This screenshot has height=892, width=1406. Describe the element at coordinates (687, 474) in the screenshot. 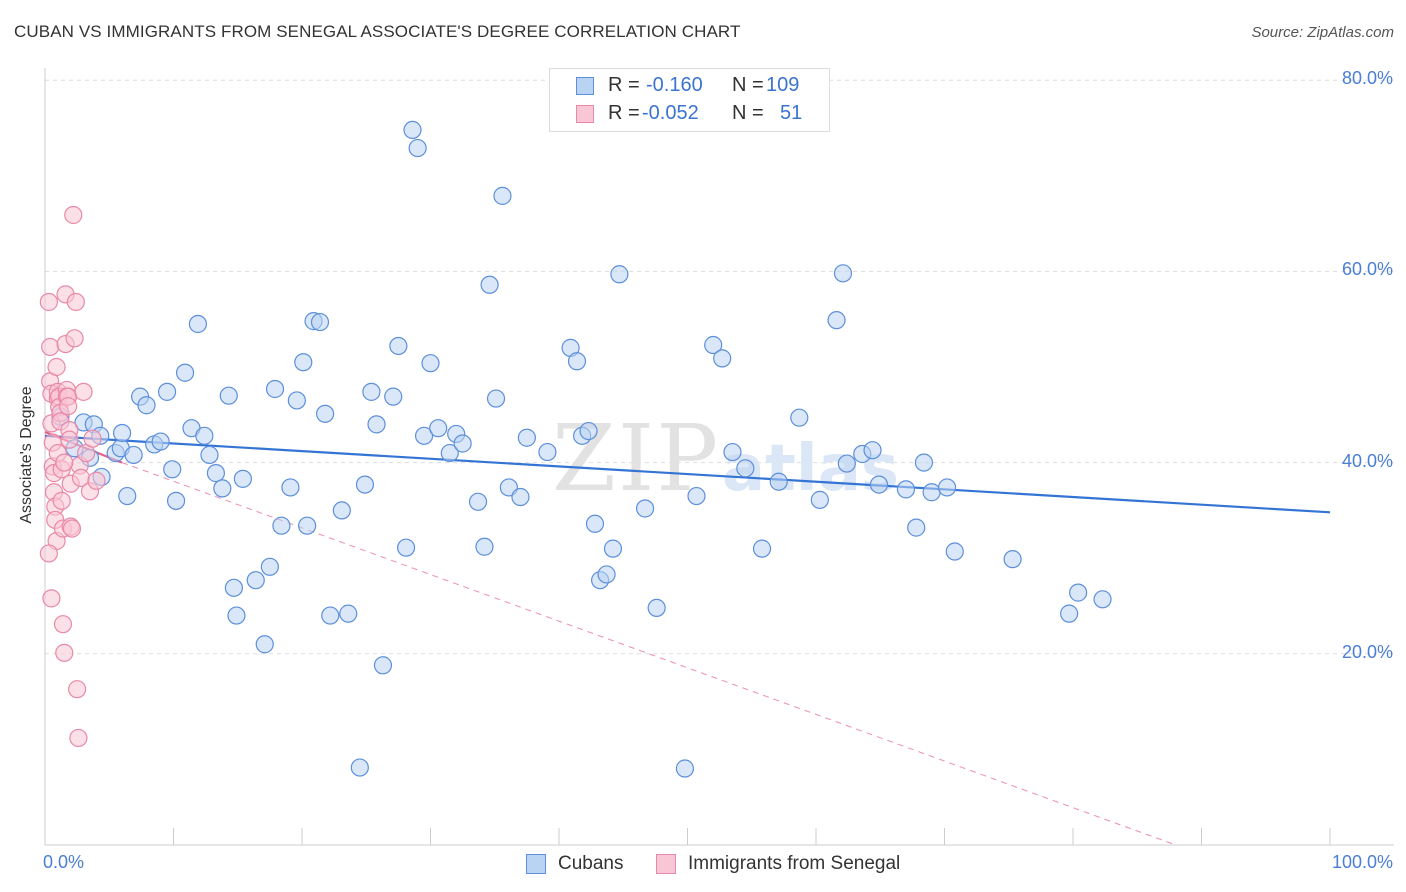

I see `trend-line-cubans` at that location.